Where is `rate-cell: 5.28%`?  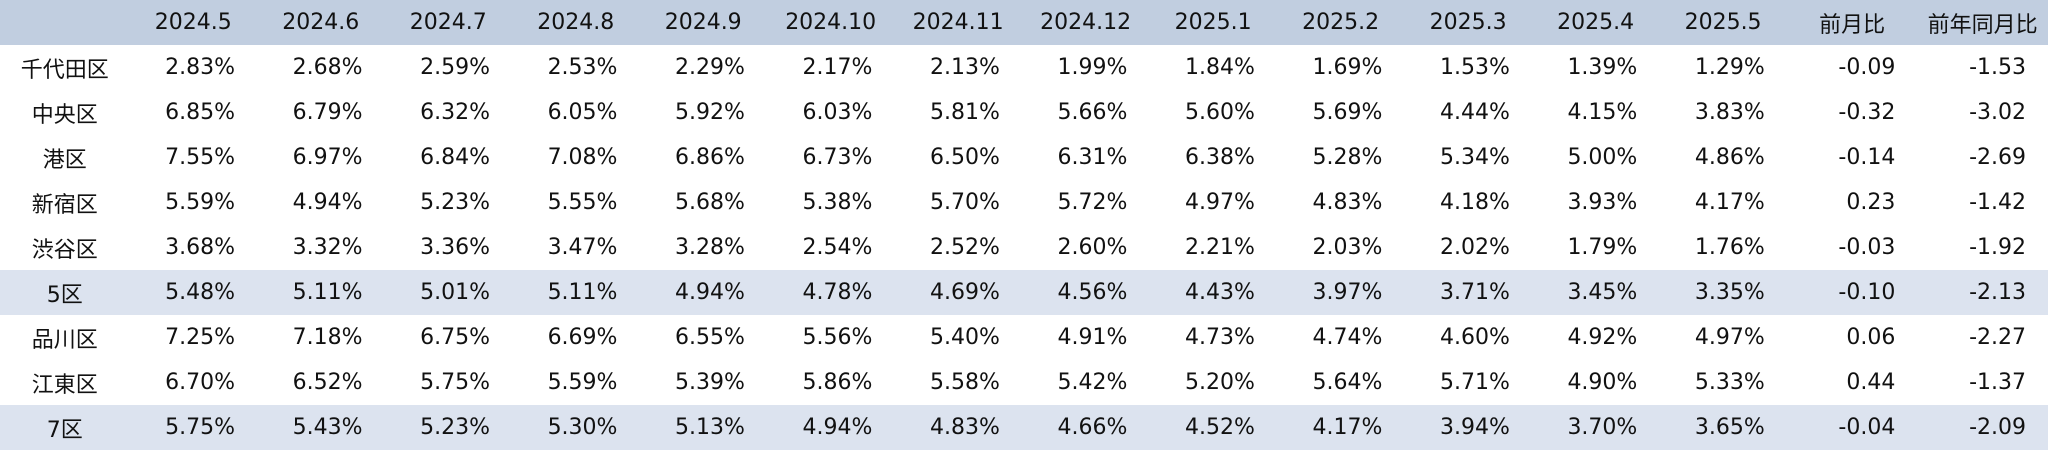
rate-cell: 5.28% is located at coordinates (1347, 157).